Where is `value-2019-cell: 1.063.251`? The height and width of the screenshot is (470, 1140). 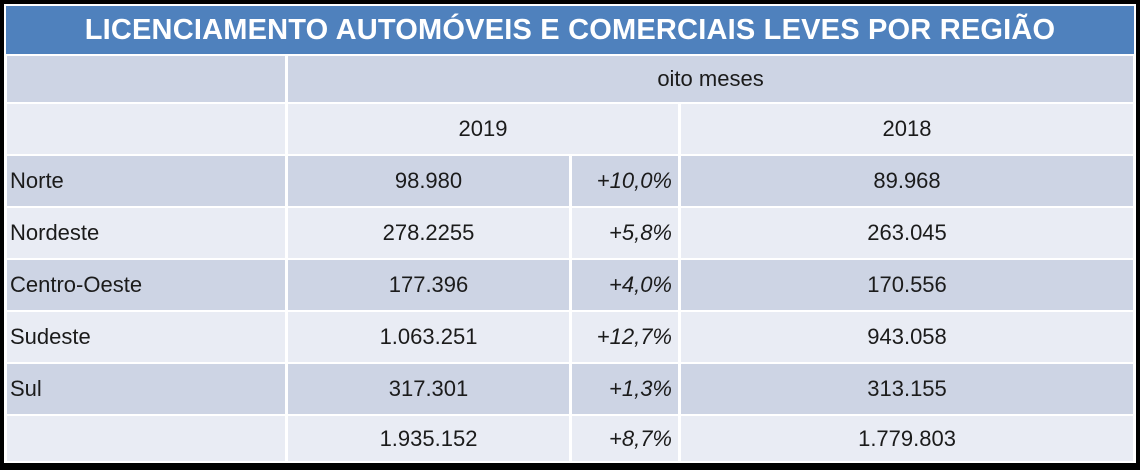
value-2019-cell: 1.063.251 is located at coordinates (428, 337).